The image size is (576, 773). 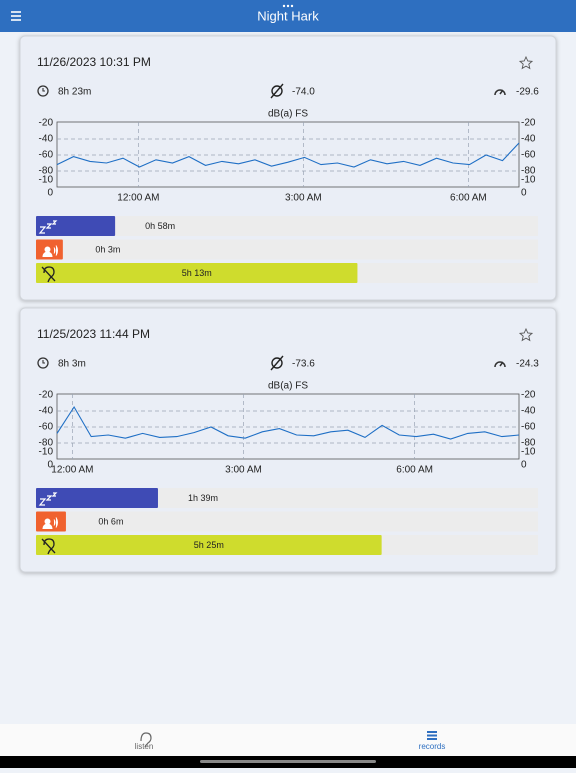 I want to click on home-indicator, so click(x=288, y=761).